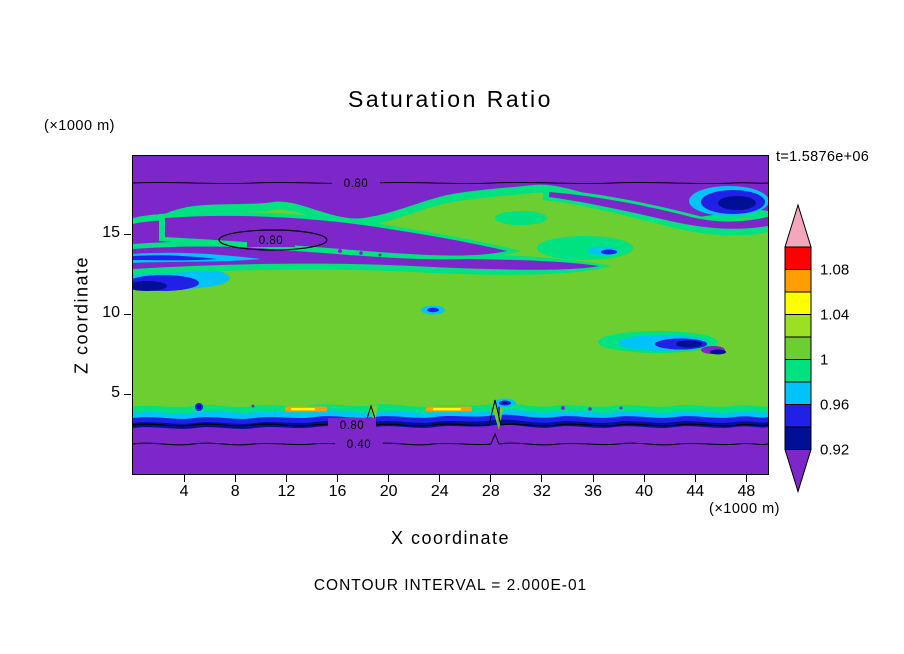 The width and height of the screenshot is (904, 654). What do you see at coordinates (834, 315) in the screenshot?
I see `colorbar-label: 1.04` at bounding box center [834, 315].